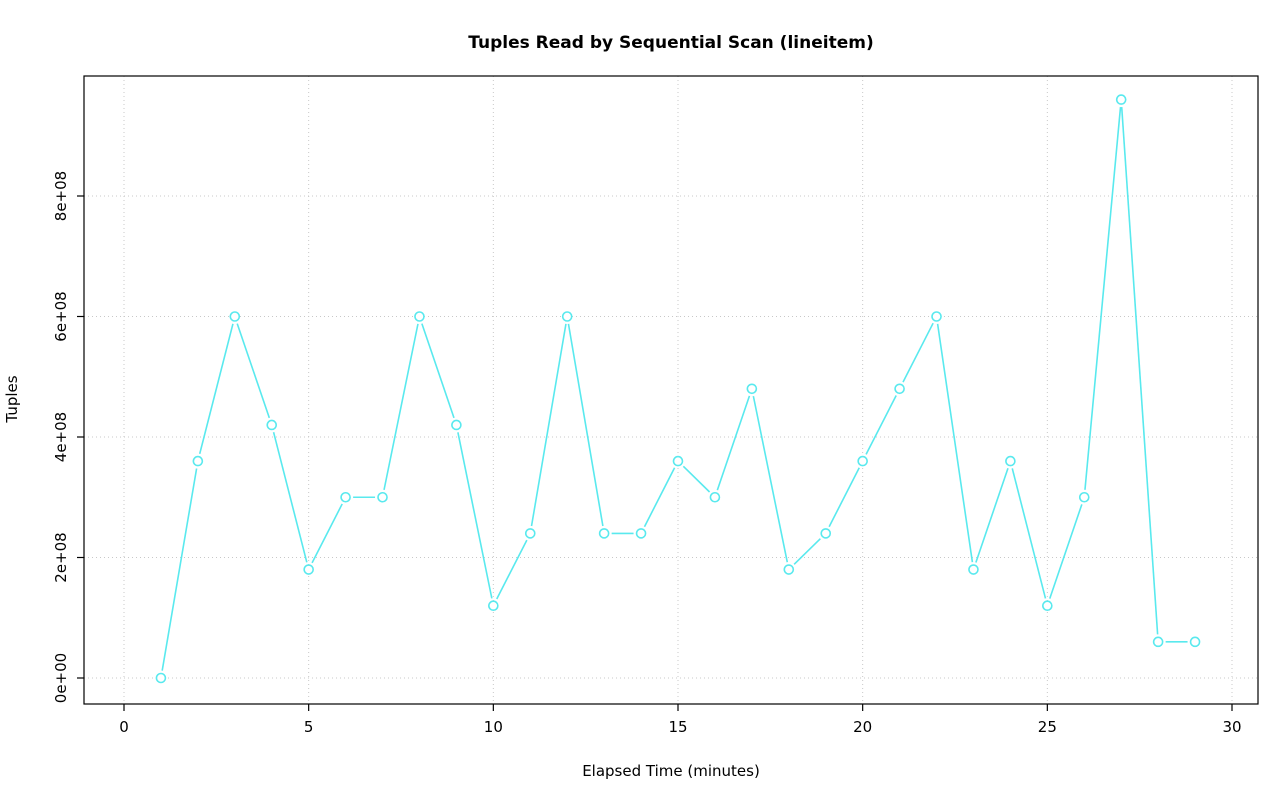 The height and width of the screenshot is (801, 1280). What do you see at coordinates (1047, 727) in the screenshot?
I see `x-tick-label: 25` at bounding box center [1047, 727].